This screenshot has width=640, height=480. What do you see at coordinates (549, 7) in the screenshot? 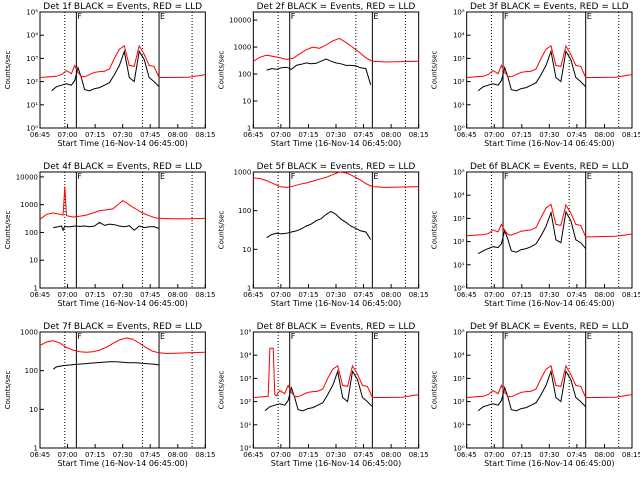
I see `panel-title: Det 3f BLACK = Events, RED = LLD` at bounding box center [549, 7].